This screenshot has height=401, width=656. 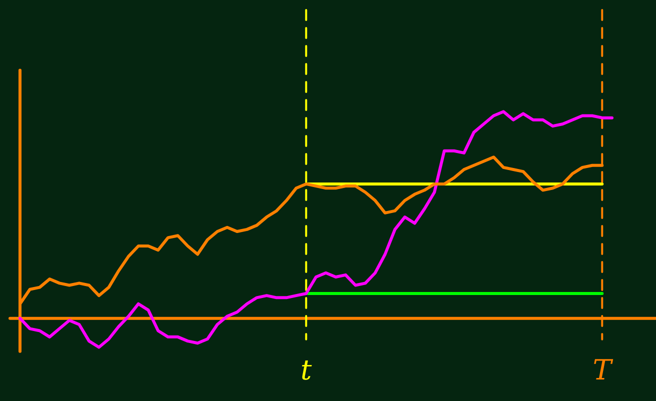 What do you see at coordinates (306, 369) in the screenshot?
I see `x-tick-label: t` at bounding box center [306, 369].